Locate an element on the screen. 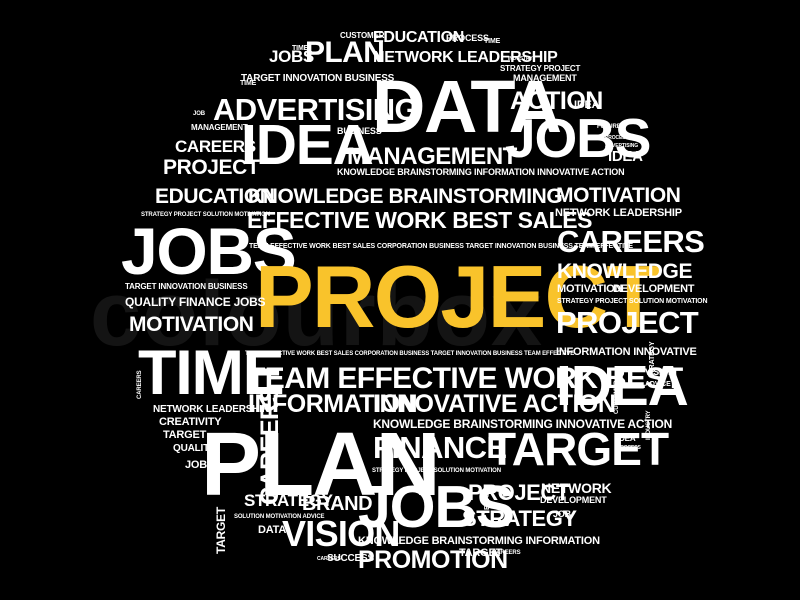 The image size is (800, 600). cloud-word: EFFECTIVE WORK BEST SALES is located at coordinates (420, 220).